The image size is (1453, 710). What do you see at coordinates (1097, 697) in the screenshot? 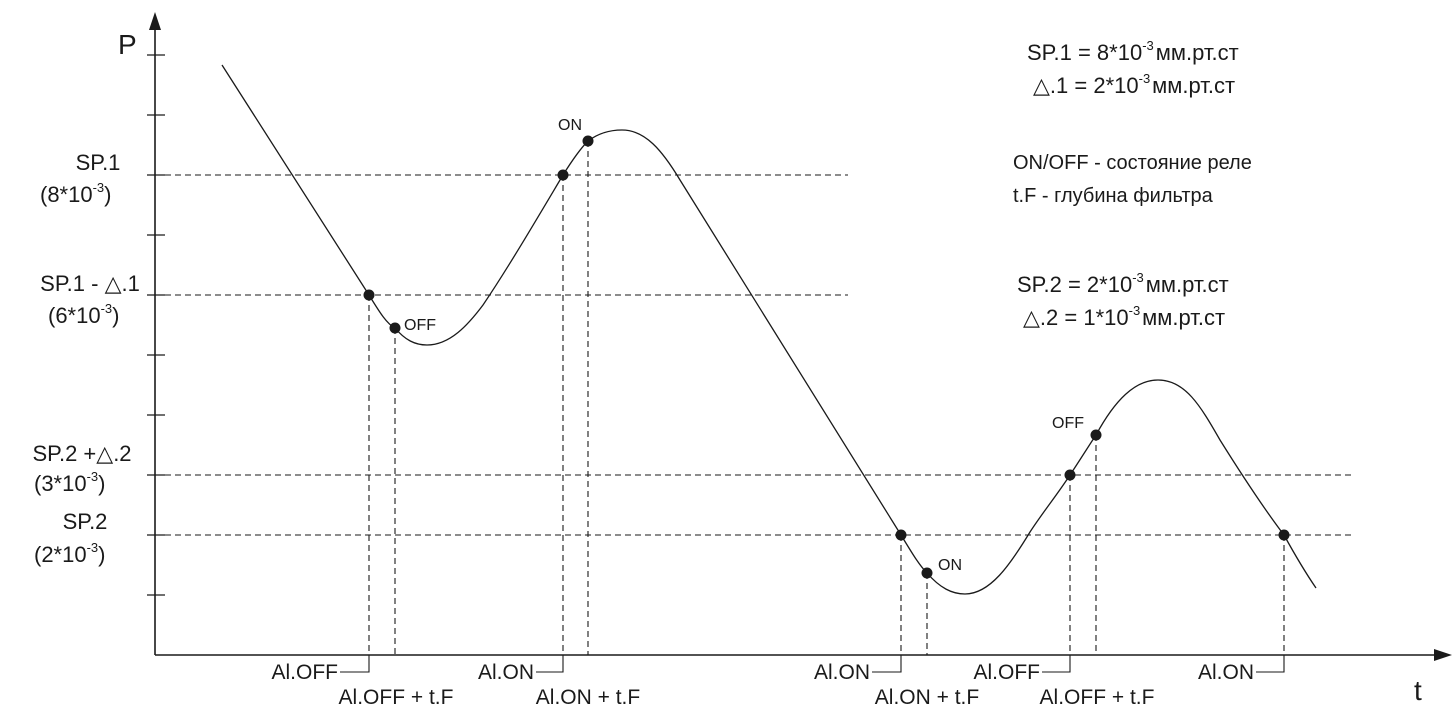
I see `time-al-off-tf-2: Al.OFF + t.F` at bounding box center [1097, 697].